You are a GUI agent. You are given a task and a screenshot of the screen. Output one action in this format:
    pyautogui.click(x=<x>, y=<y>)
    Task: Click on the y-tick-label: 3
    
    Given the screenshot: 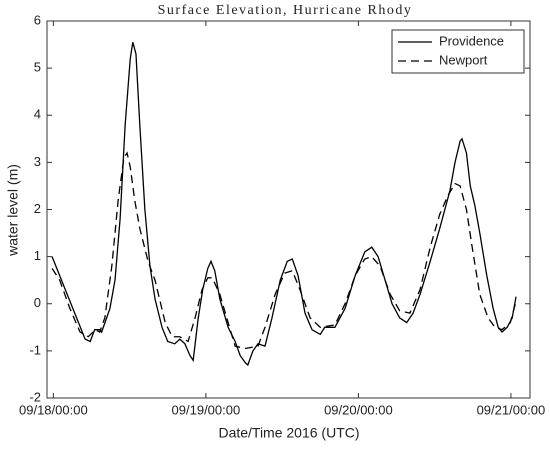 What is the action you would take?
    pyautogui.click(x=37, y=161)
    